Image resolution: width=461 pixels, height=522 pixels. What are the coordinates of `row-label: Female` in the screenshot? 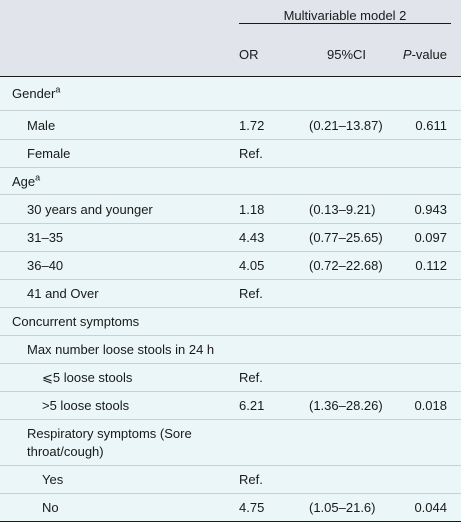 It's located at (113, 153).